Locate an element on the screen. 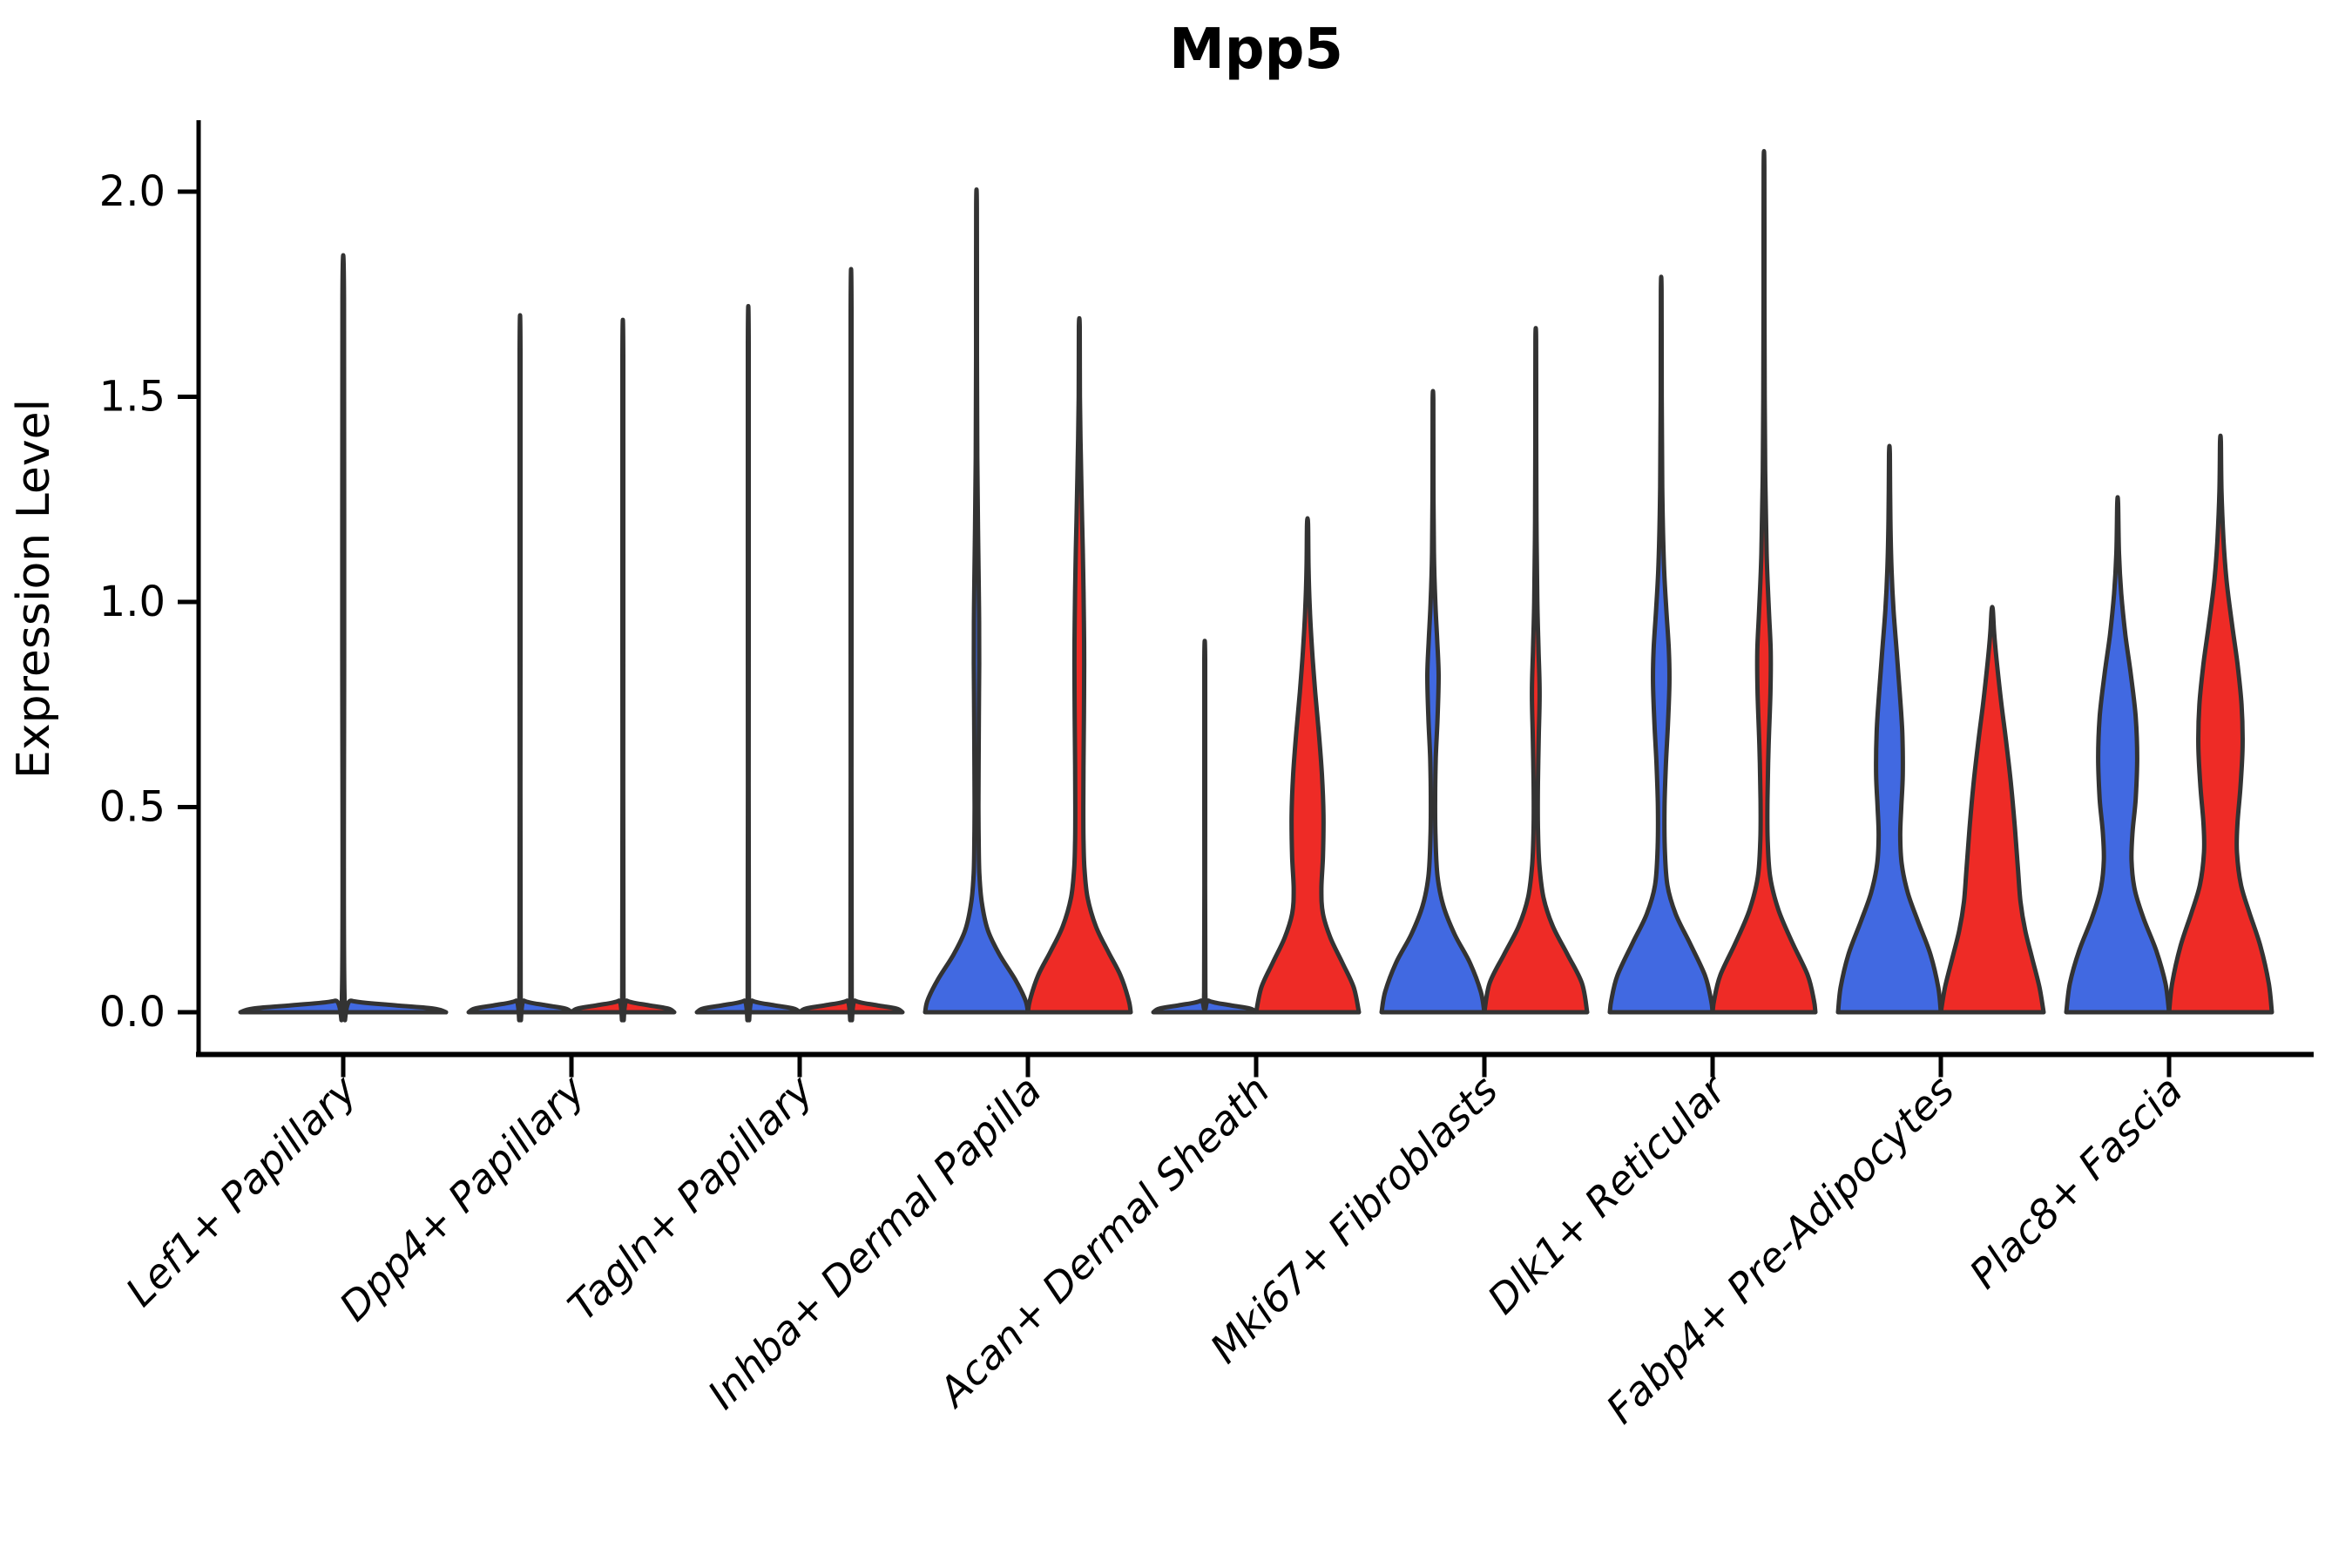 Image resolution: width=2352 pixels, height=1568 pixels. violin-mki67-red is located at coordinates (1536, 670).